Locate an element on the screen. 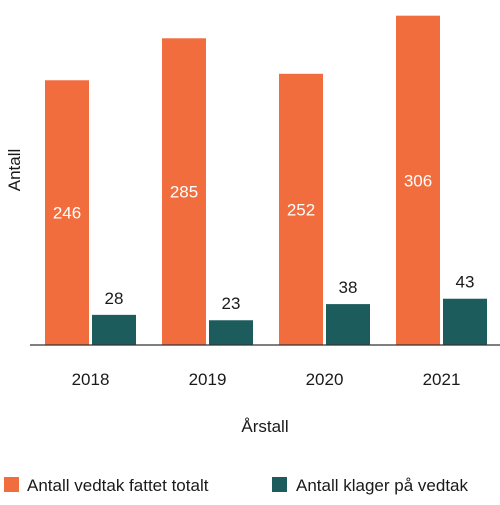 The height and width of the screenshot is (505, 500). x-tick-label-2021: 2021 is located at coordinates (442, 379).